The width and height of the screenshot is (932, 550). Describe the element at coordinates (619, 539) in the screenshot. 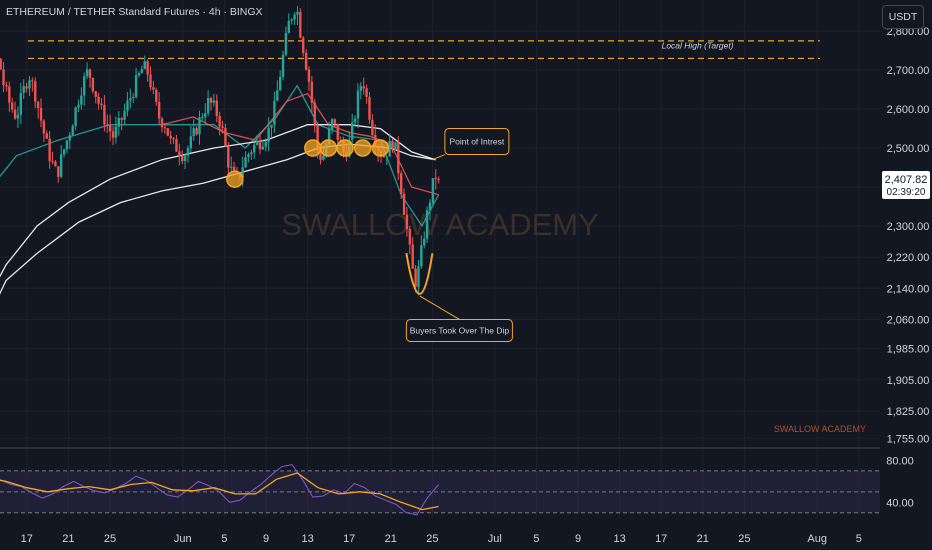

I see `date-tick-label: 13` at that location.